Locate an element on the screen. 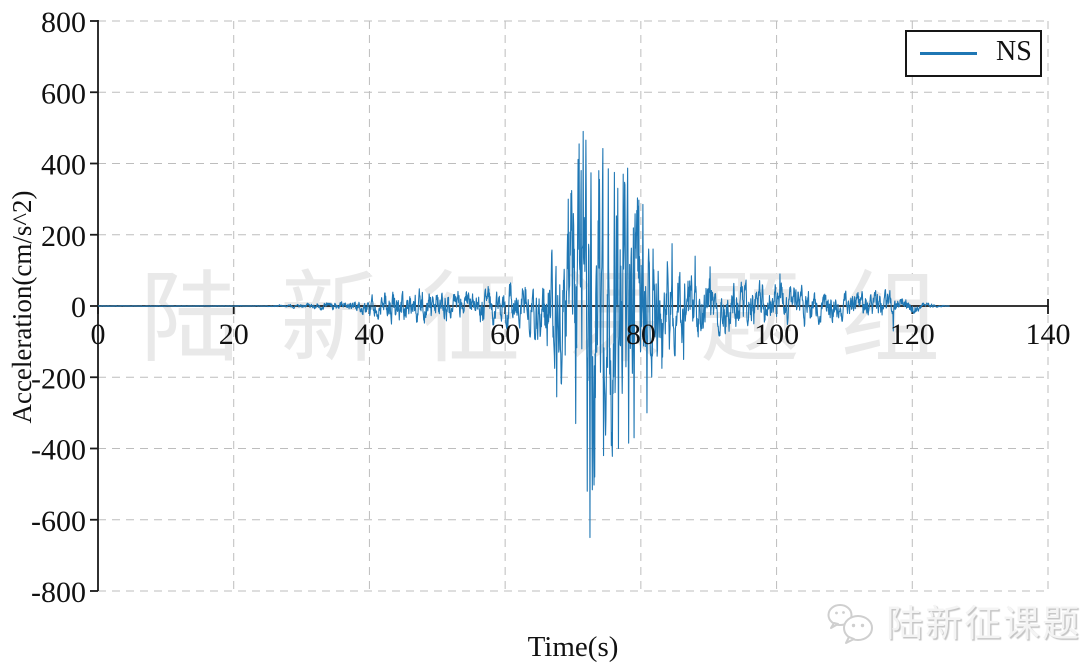 The image size is (1080, 672). svg-text: 600 is located at coordinates (63, 93).